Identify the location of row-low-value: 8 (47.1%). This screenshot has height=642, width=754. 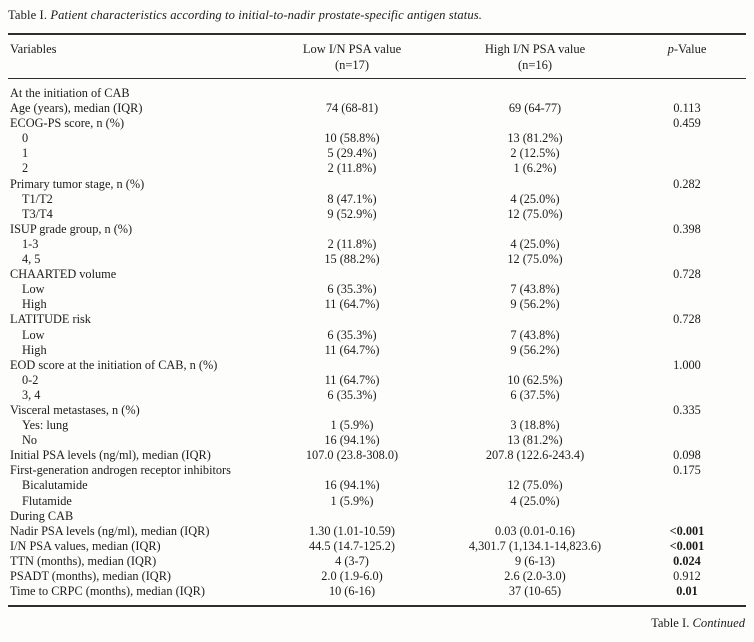
(352, 198).